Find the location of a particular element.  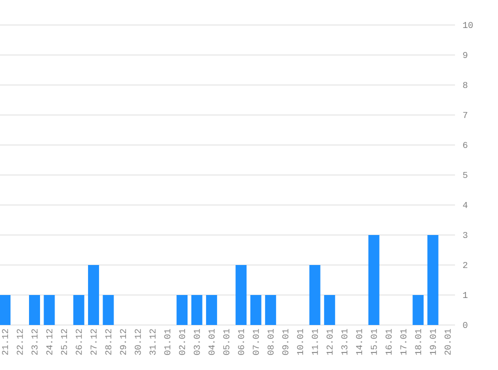

x-tick-label: 01.01 is located at coordinates (167, 341).